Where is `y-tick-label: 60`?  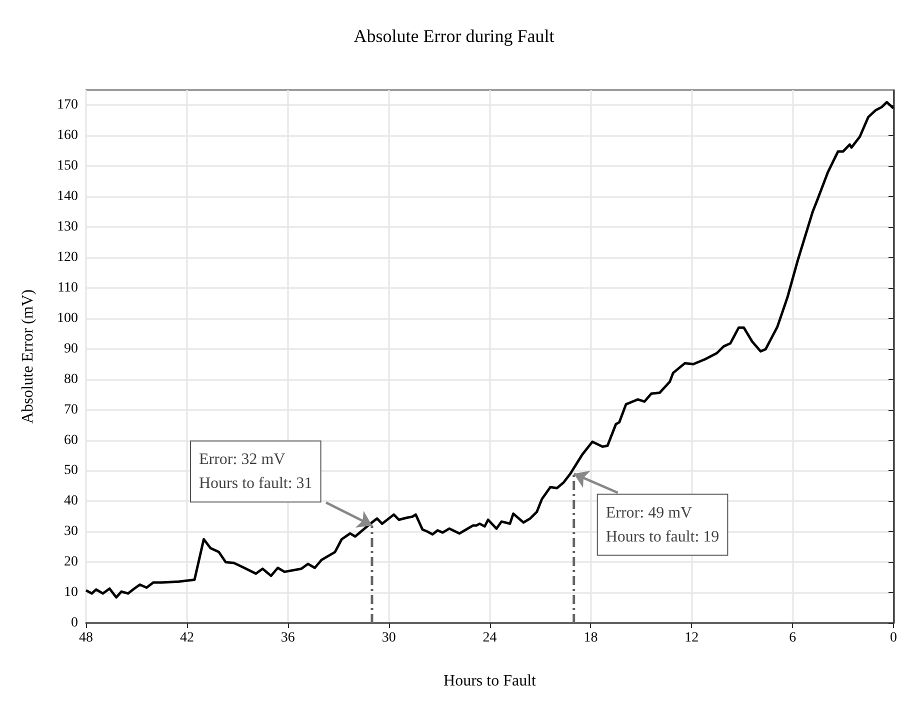
y-tick-label: 60 is located at coordinates (71, 440).